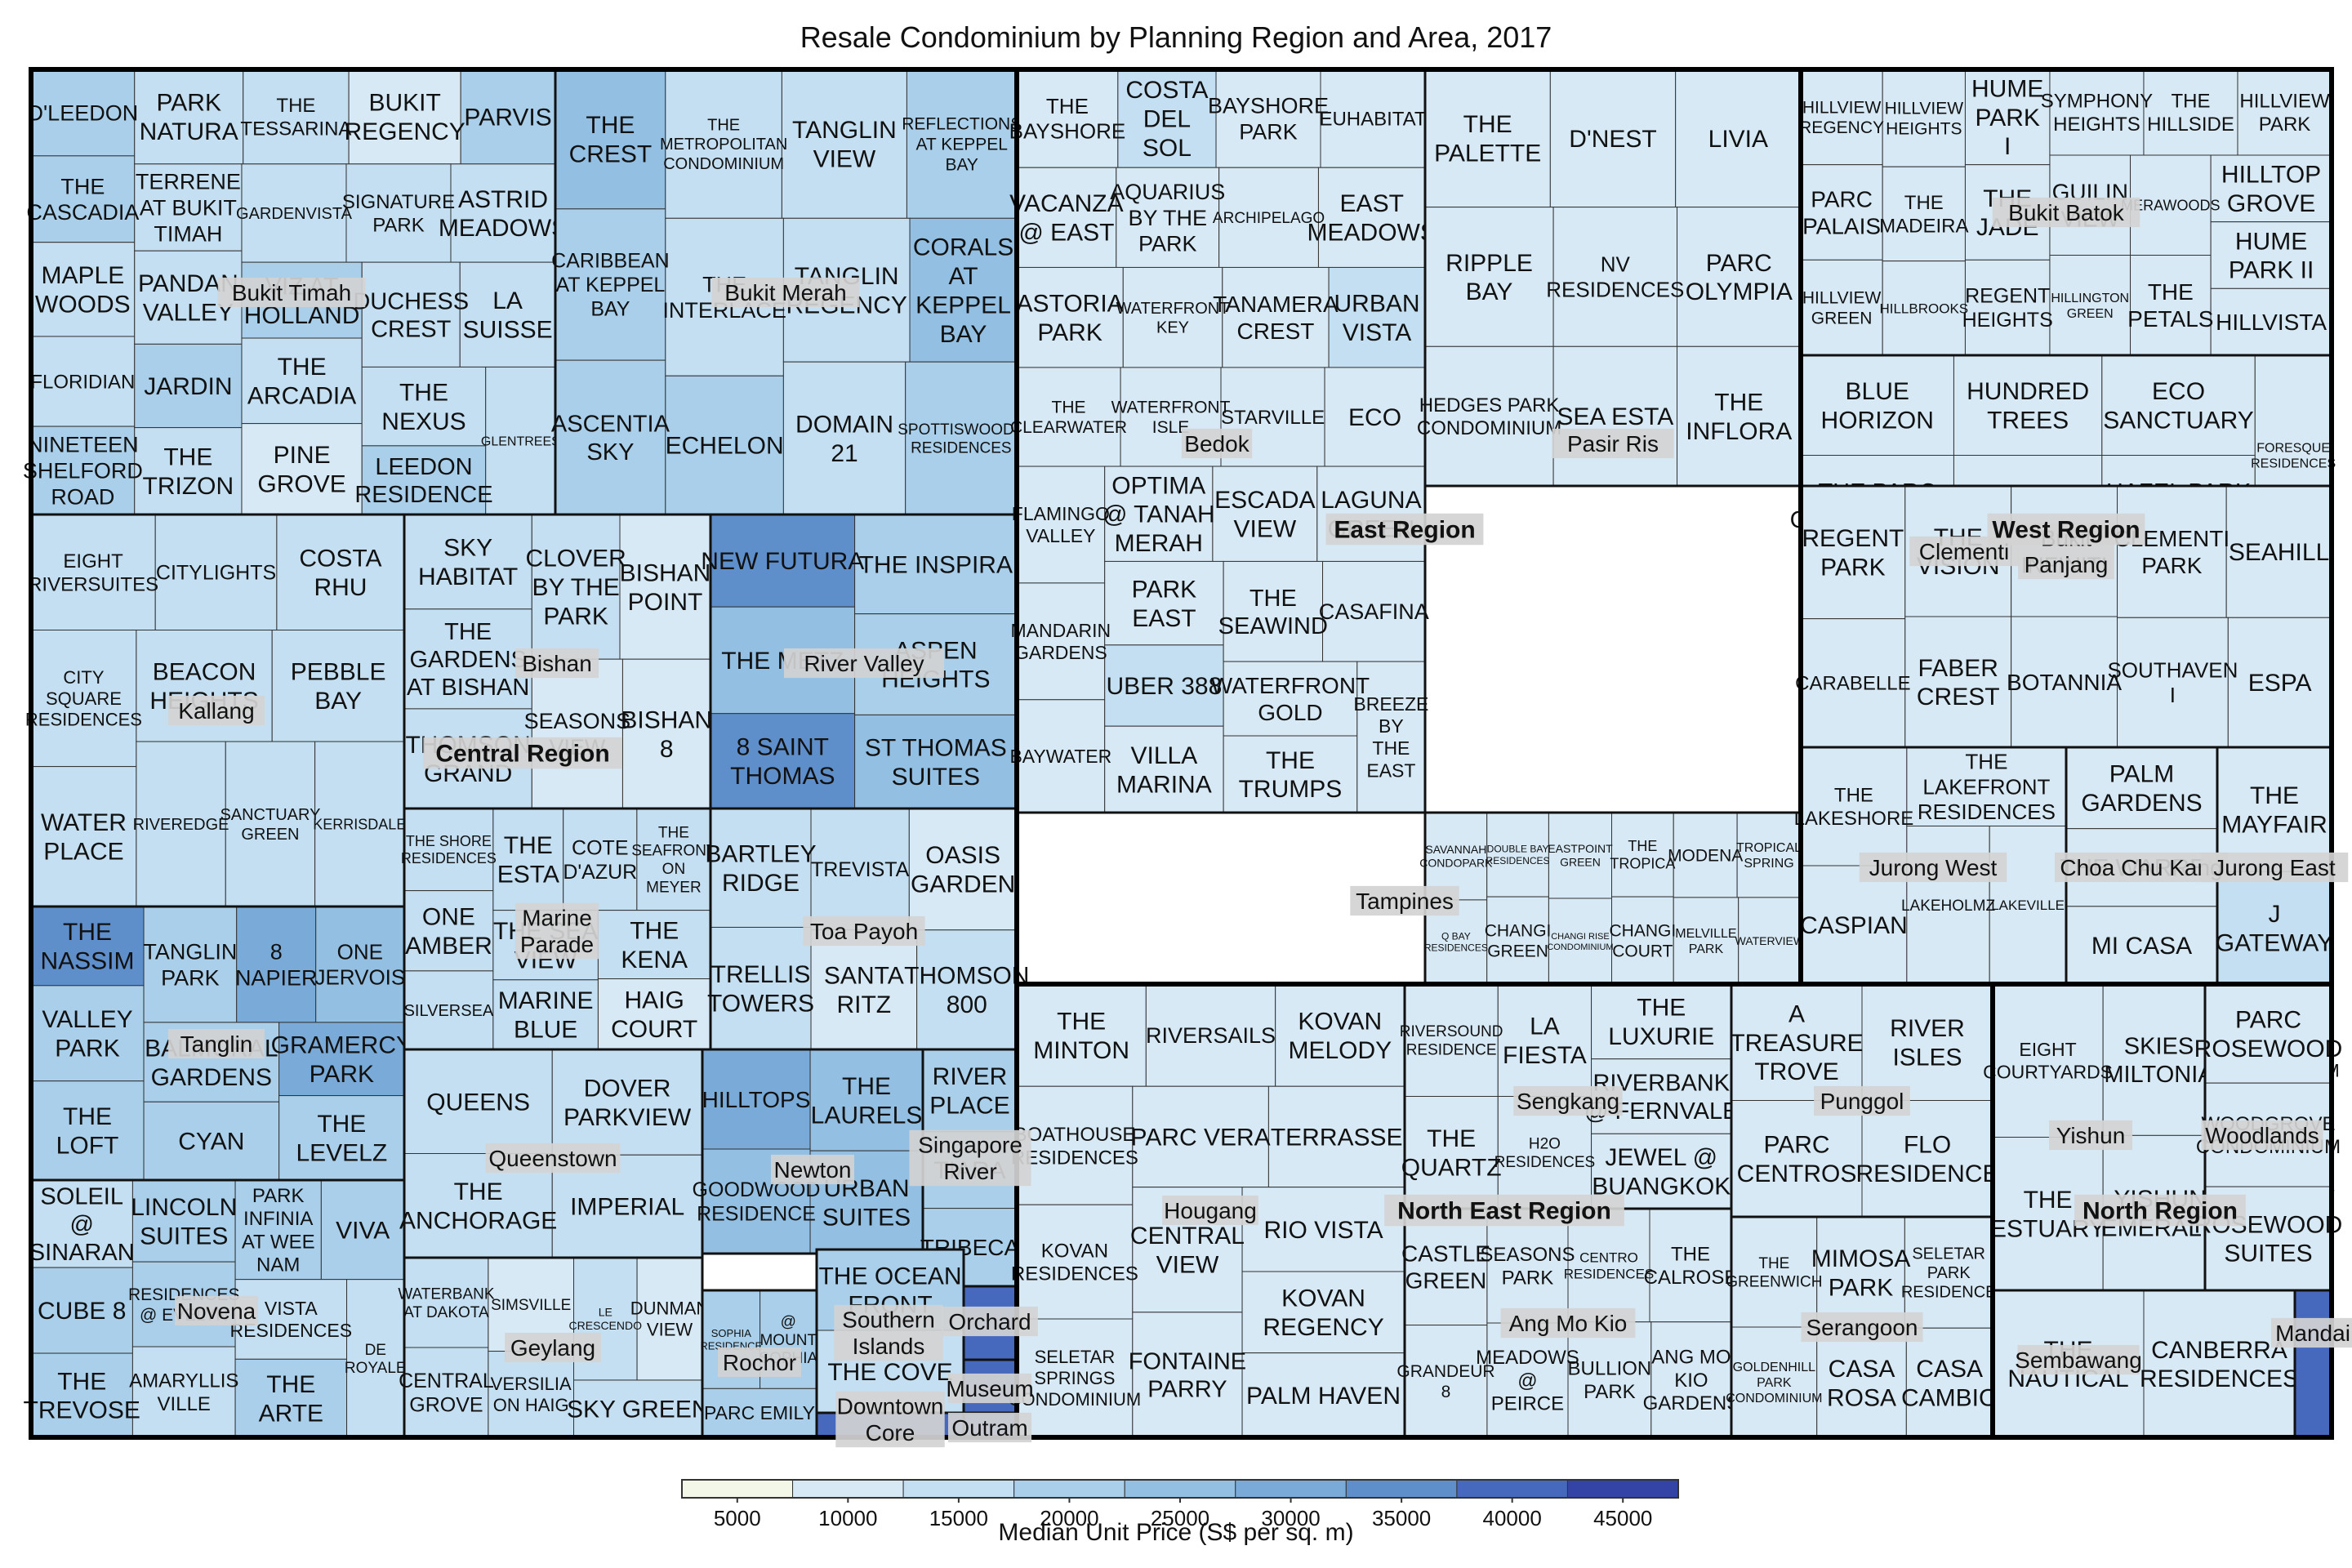  I want to click on project-label: THE BAYSHORE, so click(1067, 119).